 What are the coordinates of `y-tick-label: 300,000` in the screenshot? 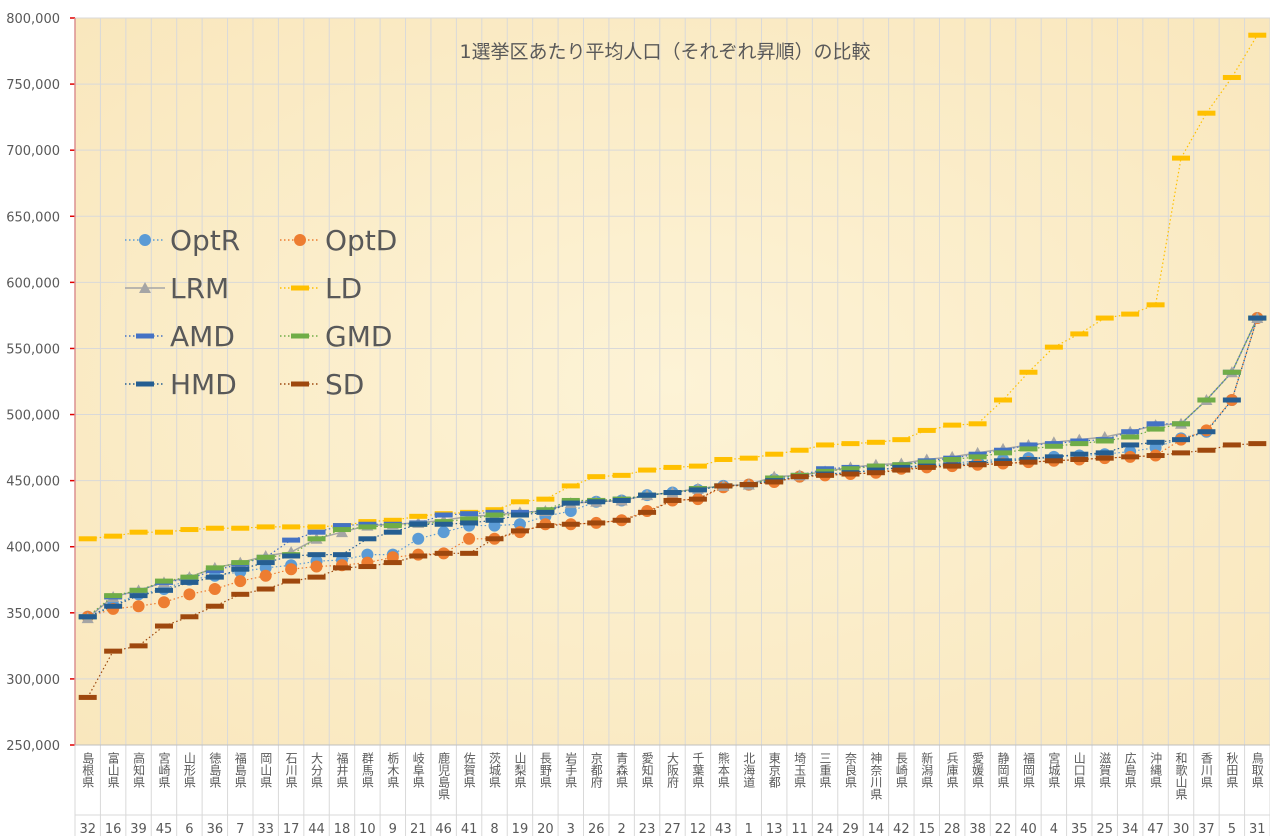 It's located at (33, 680).